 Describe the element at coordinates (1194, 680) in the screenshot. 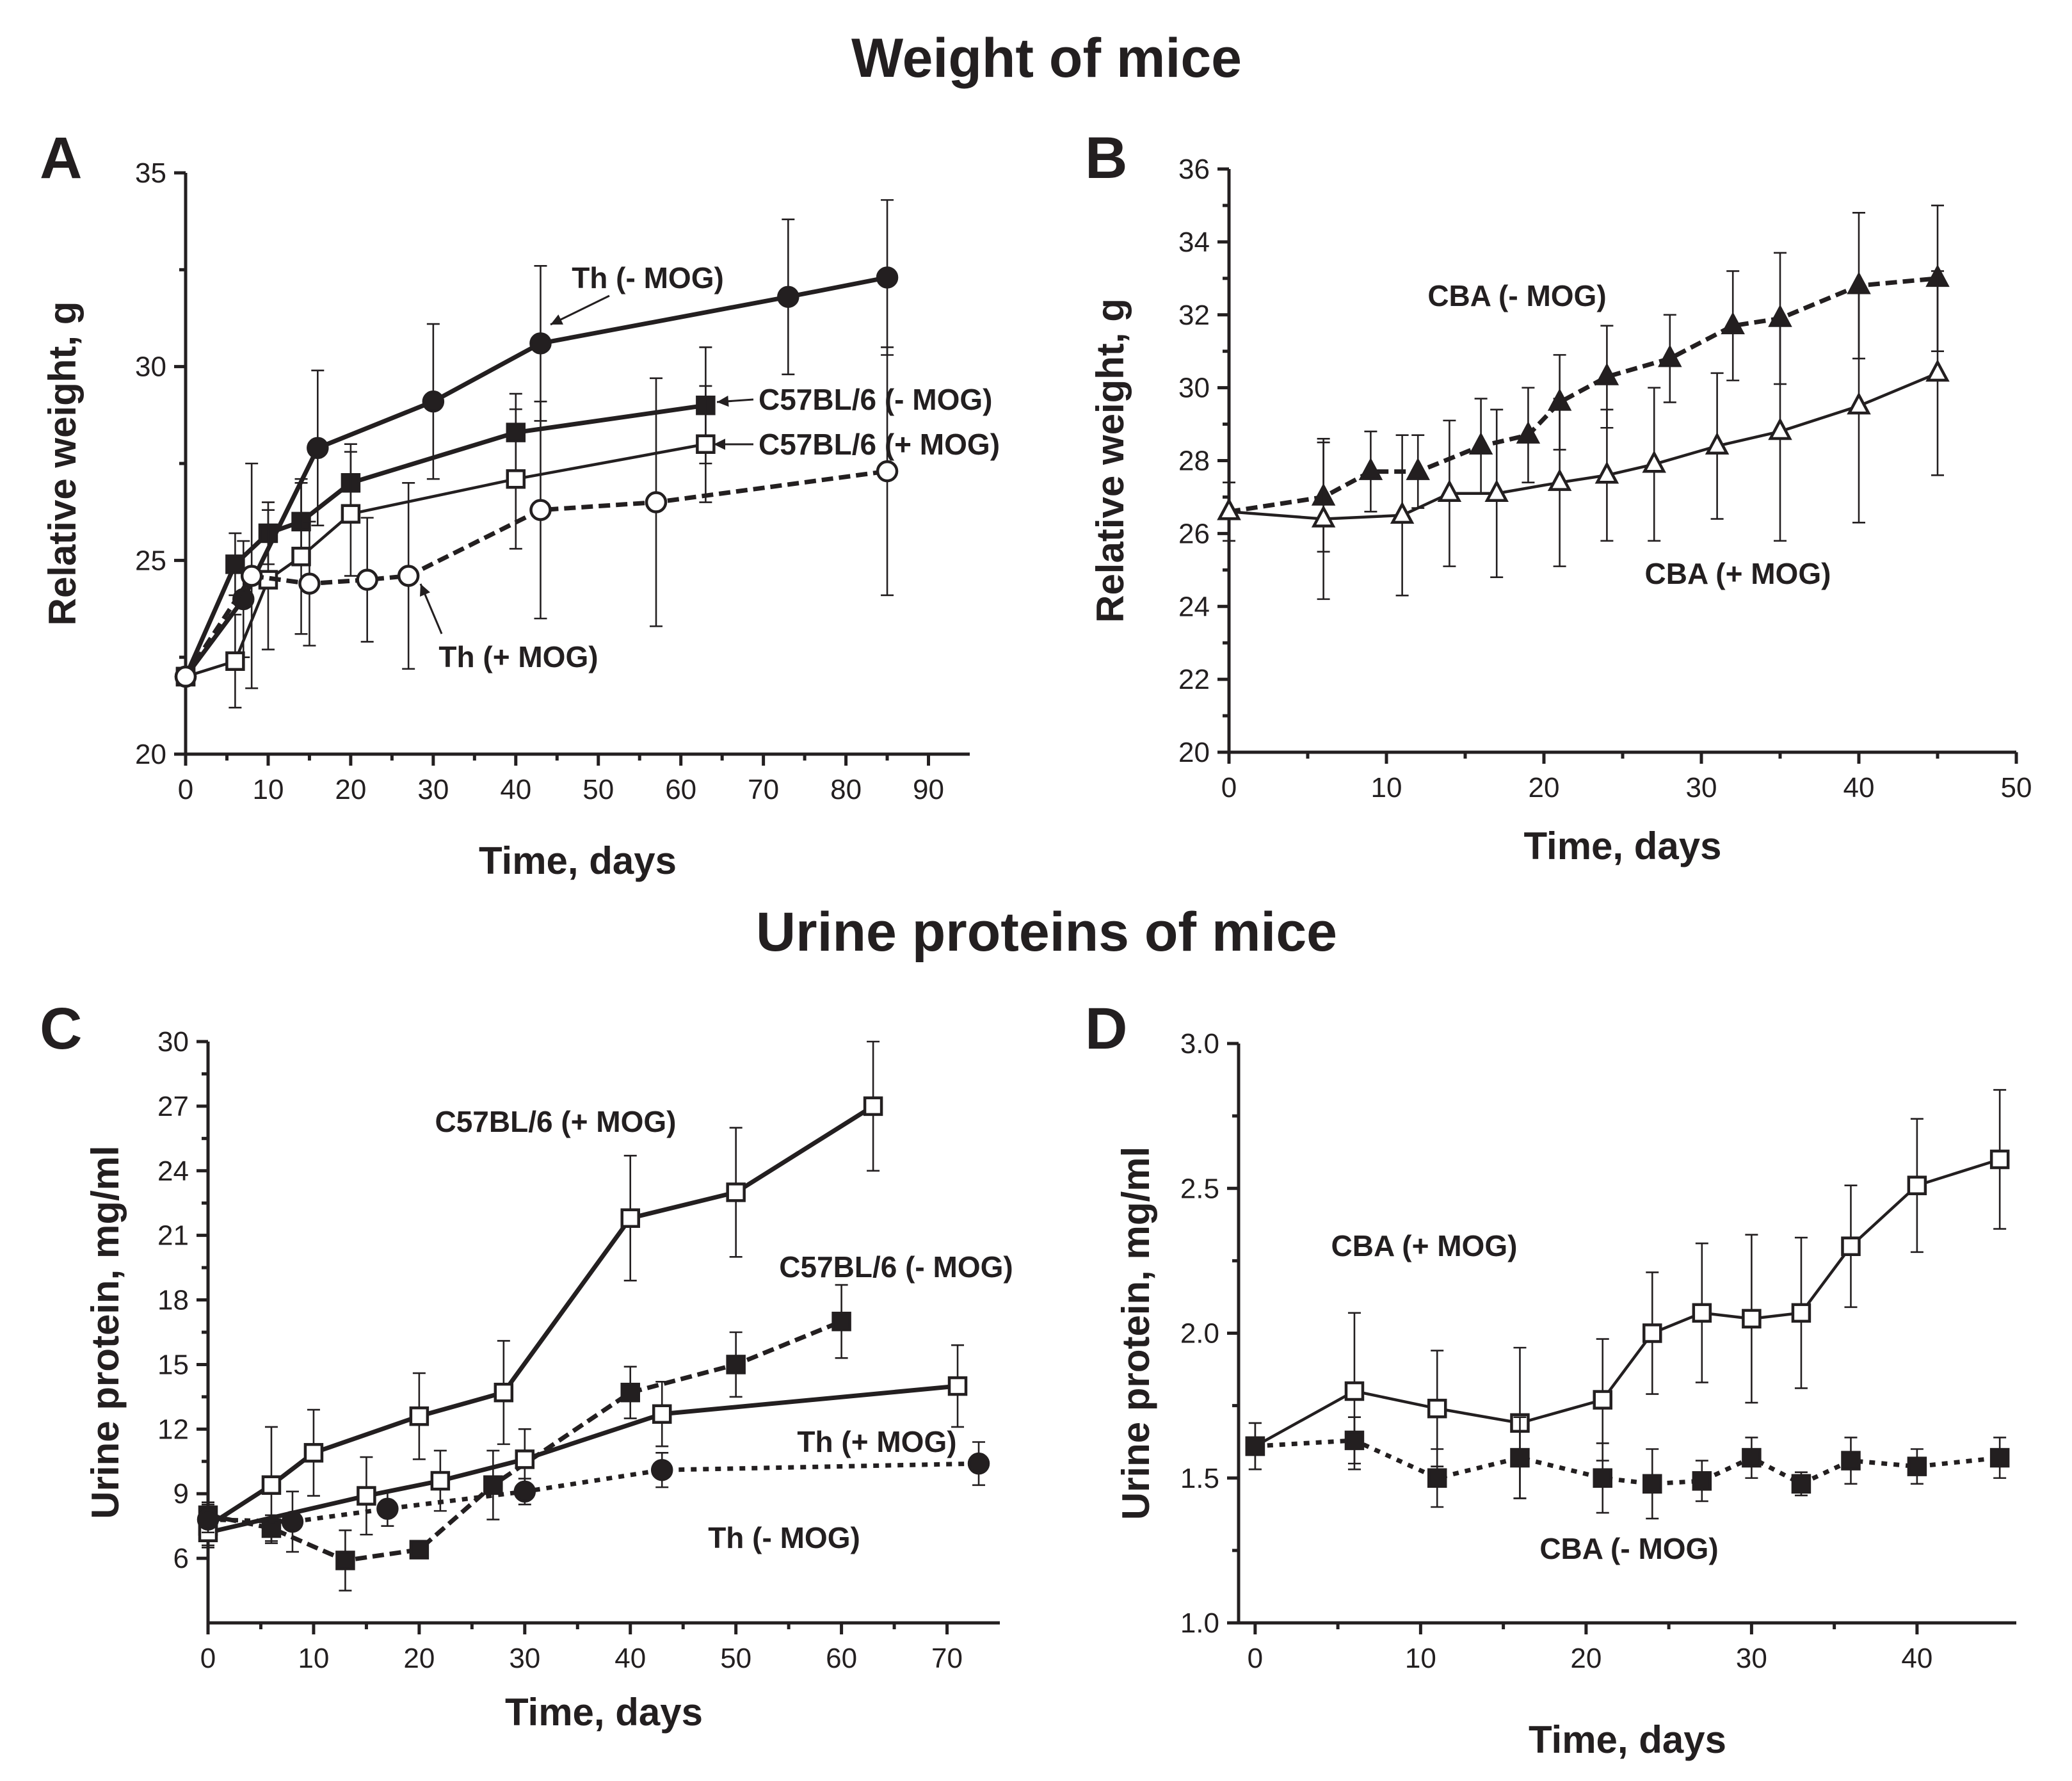

I see `y-tick-label: 22` at that location.